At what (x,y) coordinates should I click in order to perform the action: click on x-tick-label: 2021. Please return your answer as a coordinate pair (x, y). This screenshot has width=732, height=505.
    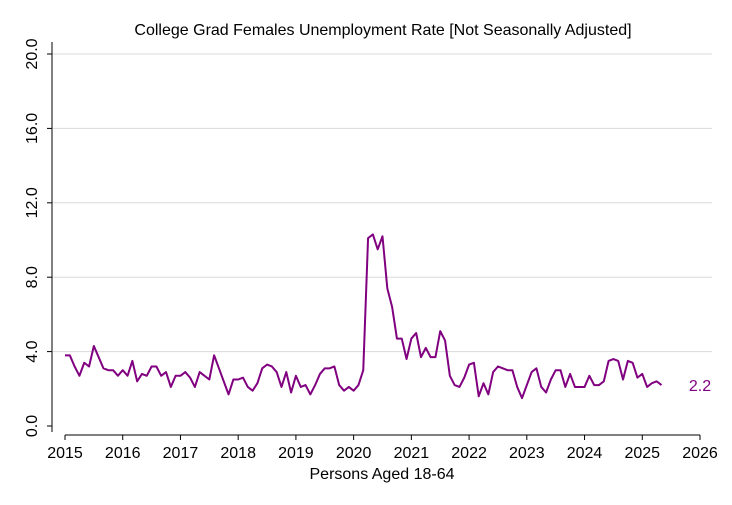
    Looking at the image, I should click on (412, 453).